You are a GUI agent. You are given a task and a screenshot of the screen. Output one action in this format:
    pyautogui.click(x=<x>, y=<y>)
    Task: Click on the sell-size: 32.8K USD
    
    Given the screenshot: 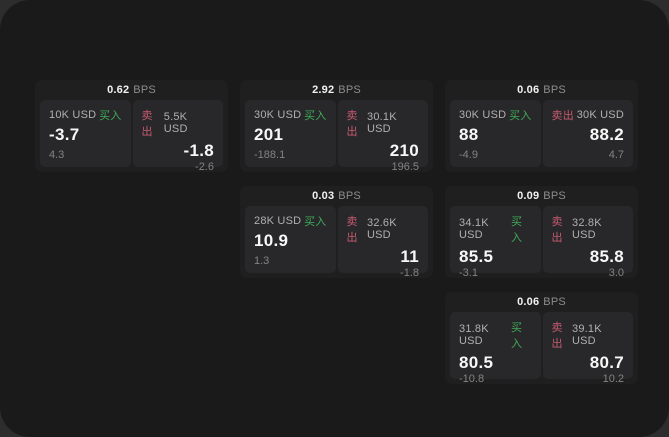 What is the action you would take?
    pyautogui.click(x=587, y=229)
    